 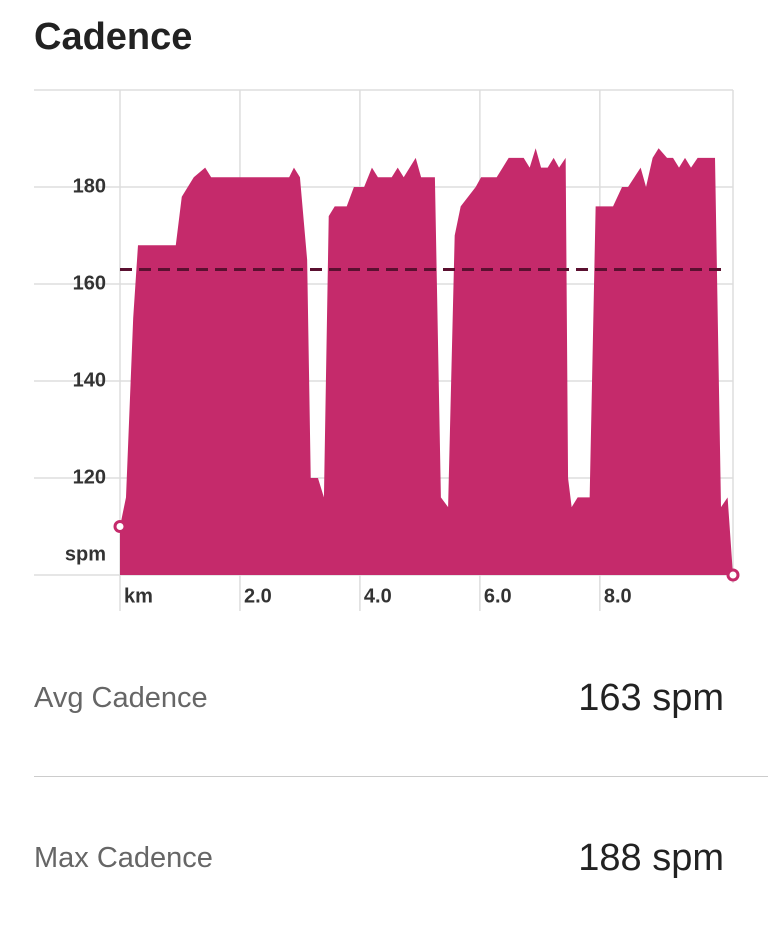 What do you see at coordinates (651, 857) in the screenshot?
I see `stat-value: 188 spm` at bounding box center [651, 857].